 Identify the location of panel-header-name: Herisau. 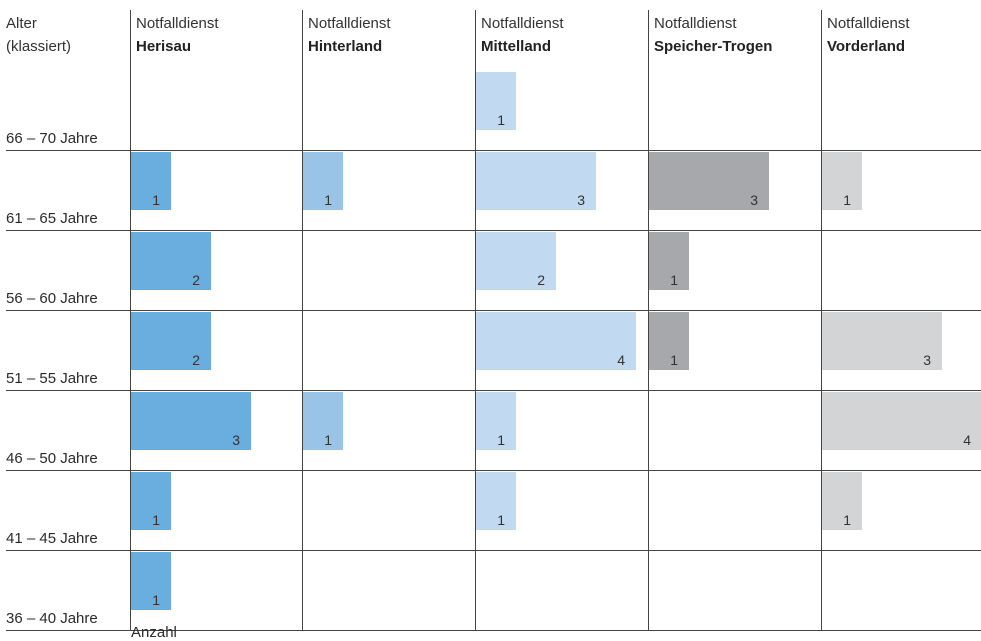
(163, 46).